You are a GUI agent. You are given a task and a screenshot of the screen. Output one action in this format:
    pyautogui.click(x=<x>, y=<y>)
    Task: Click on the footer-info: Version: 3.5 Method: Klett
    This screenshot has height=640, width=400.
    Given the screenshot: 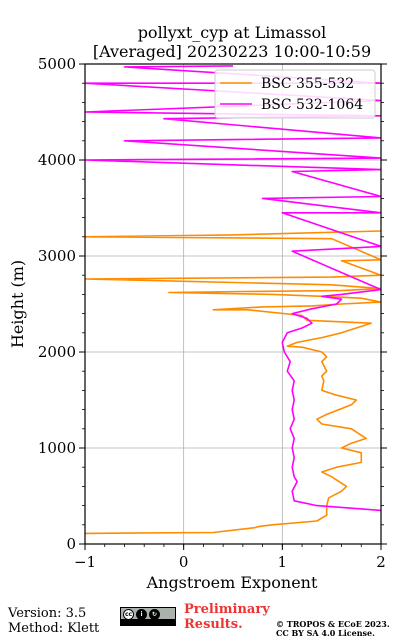 What is the action you would take?
    pyautogui.click(x=53, y=621)
    